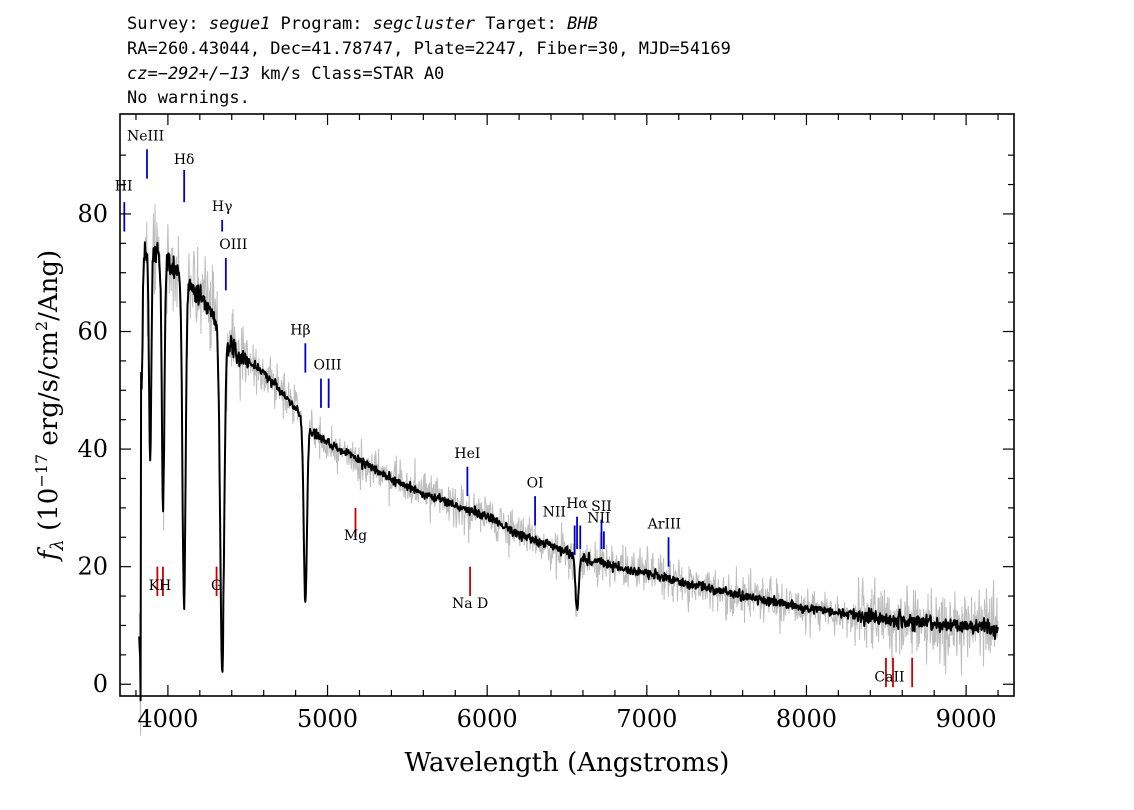  What do you see at coordinates (577, 504) in the screenshot?
I see `emission-line-label: Hα` at bounding box center [577, 504].